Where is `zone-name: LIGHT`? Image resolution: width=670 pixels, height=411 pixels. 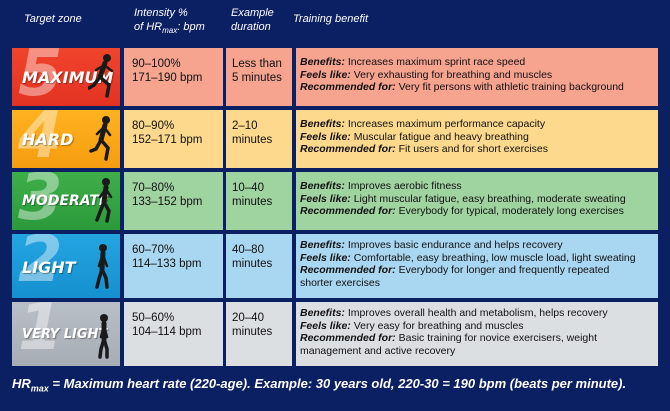 zone-name: LIGHT is located at coordinates (49, 267).